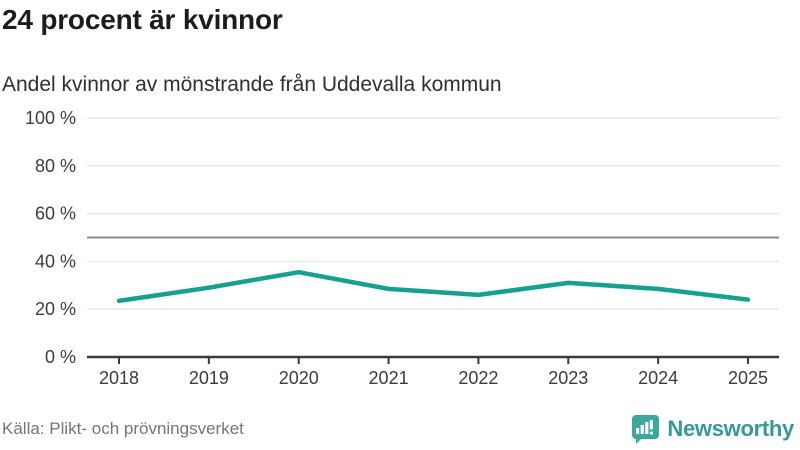 The image size is (800, 450). What do you see at coordinates (55, 309) in the screenshot?
I see `y-tick-label: 20 %` at bounding box center [55, 309].